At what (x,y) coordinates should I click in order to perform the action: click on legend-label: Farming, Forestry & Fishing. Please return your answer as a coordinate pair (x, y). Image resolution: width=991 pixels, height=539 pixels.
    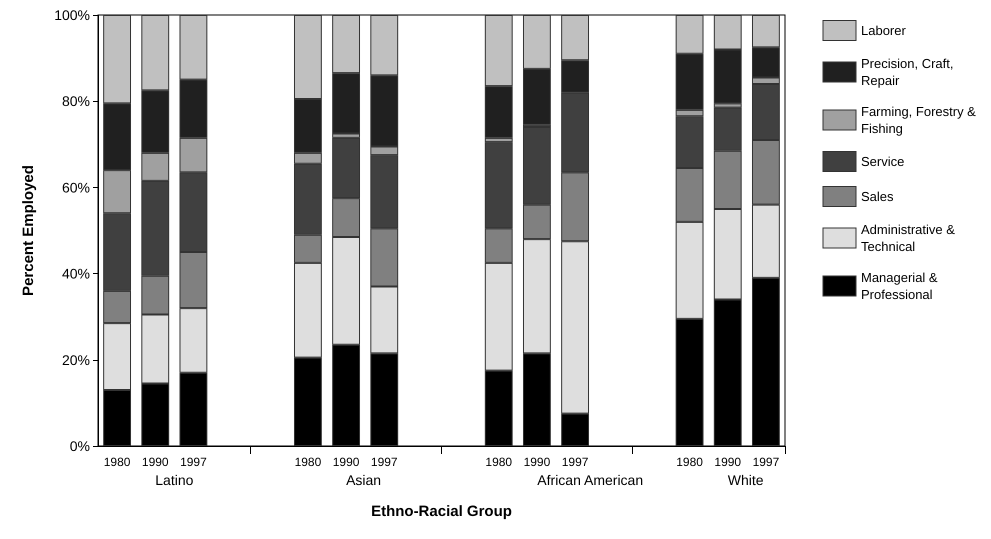
    Looking at the image, I should click on (920, 120).